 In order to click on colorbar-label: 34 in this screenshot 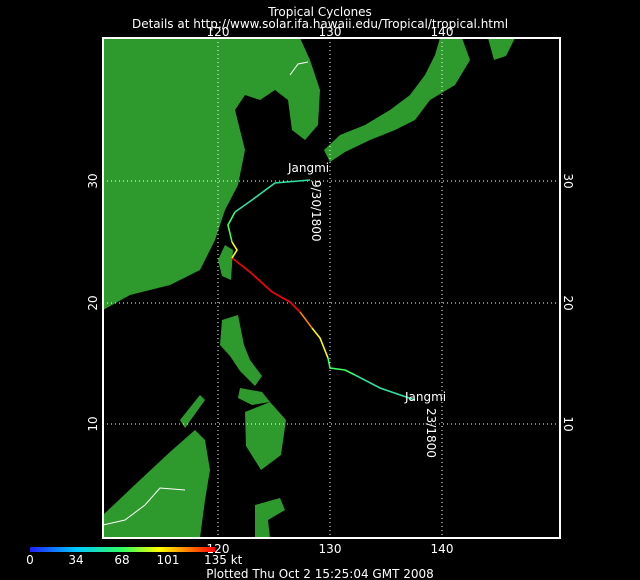, I will do `click(75, 560)`.